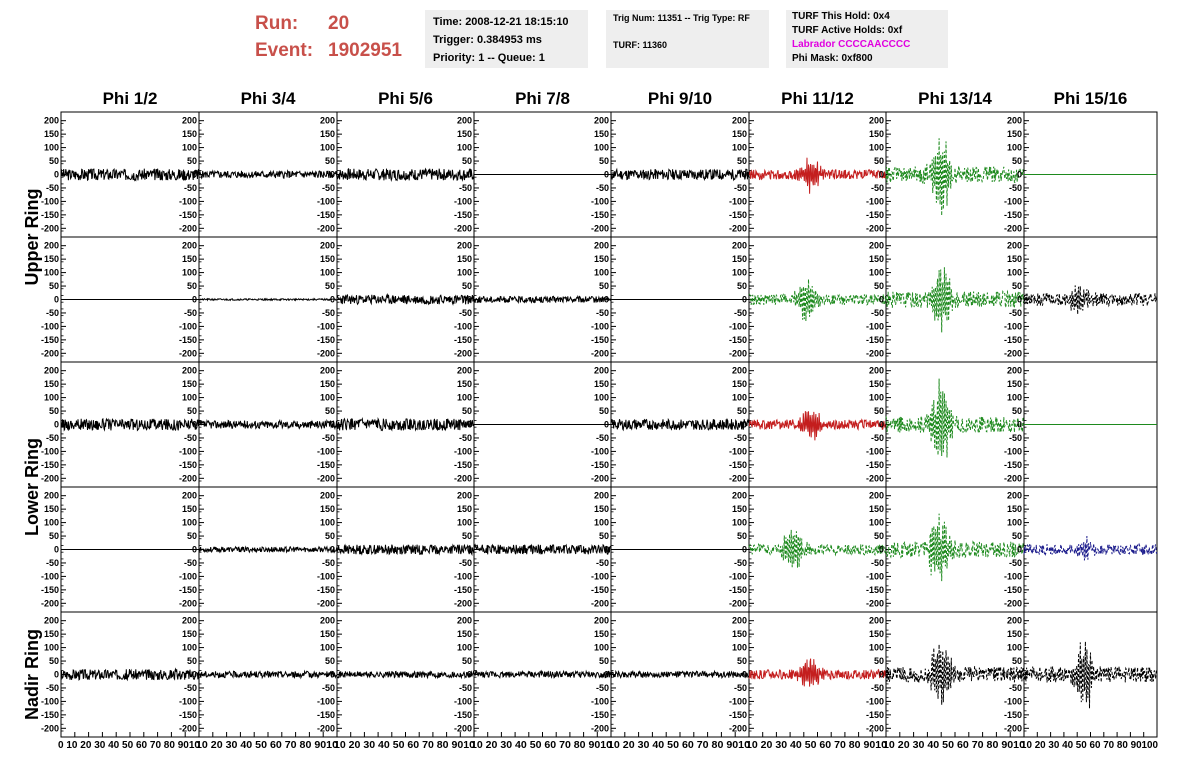 The image size is (1196, 772). I want to click on column-header: Phi 11/12, so click(817, 98).